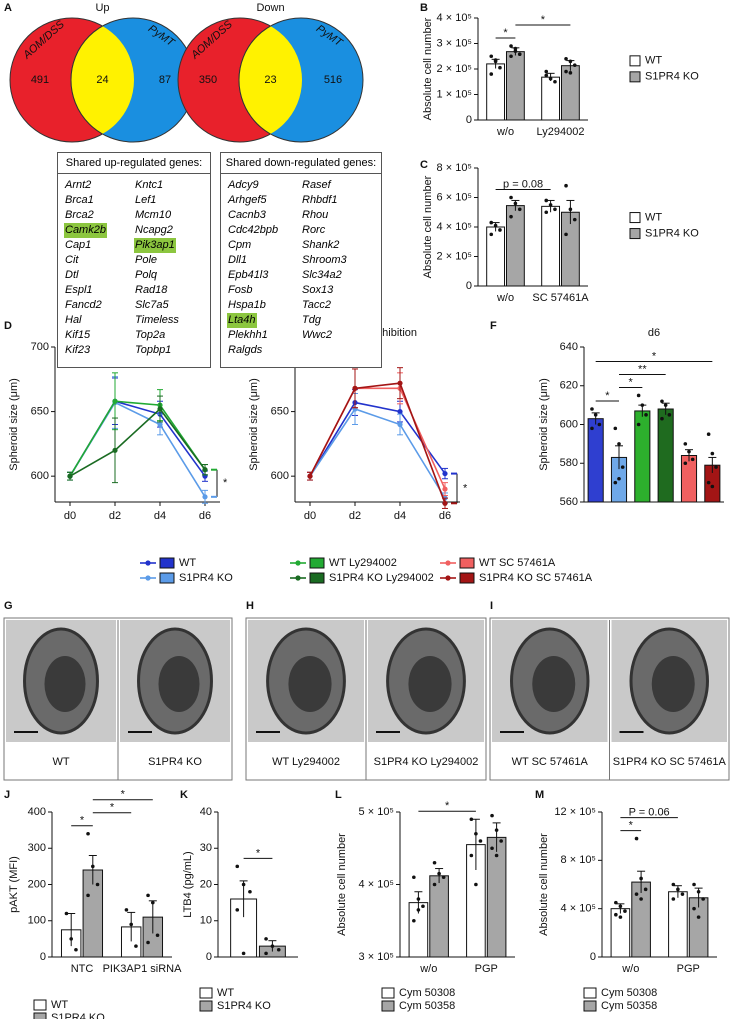 Image resolution: width=733 pixels, height=1019 pixels. Describe the element at coordinates (427, 1006) in the screenshot. I see `legend-label: Cym 50358` at that location.